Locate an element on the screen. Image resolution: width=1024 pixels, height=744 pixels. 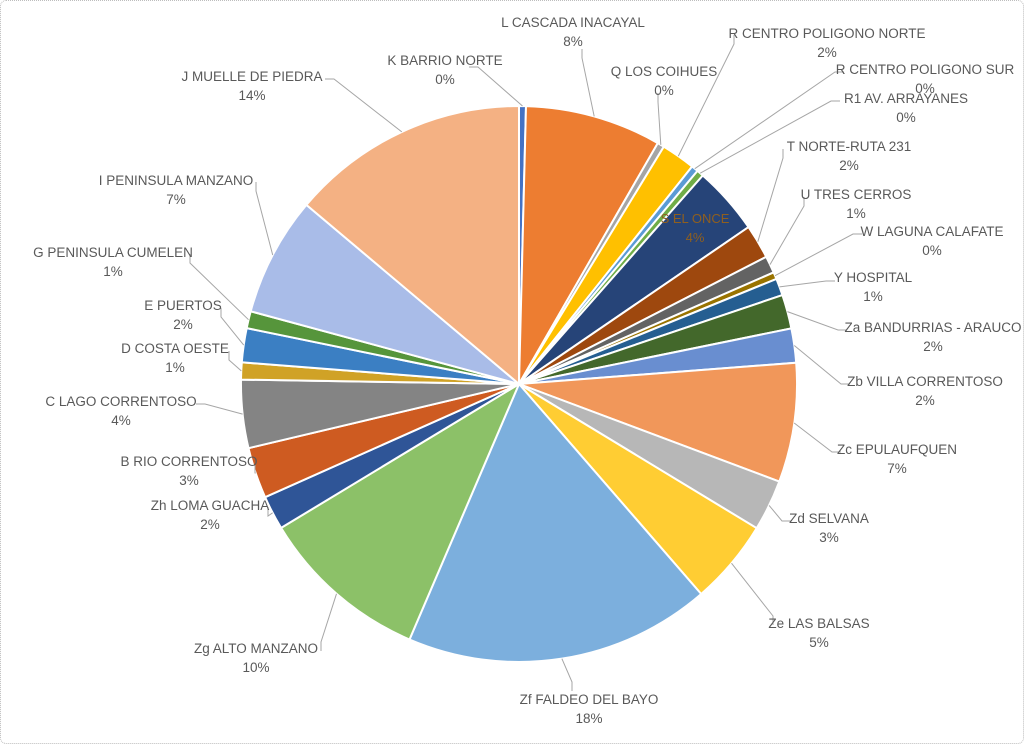
slice-label-j-muelle-de-piedra: J MUELLE DE PIEDRA 14% is located at coordinates (251, 86).